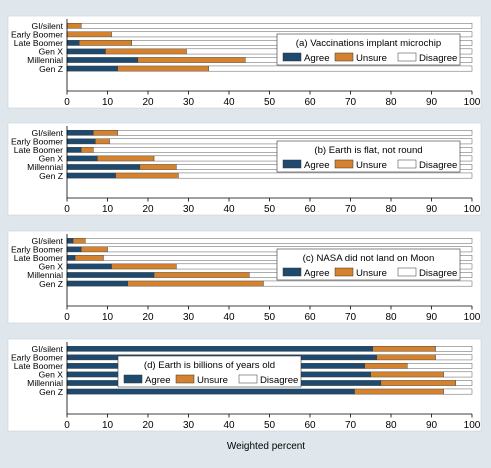 This screenshot has width=491, height=468. I want to click on panel-title: (c) NASA did not land on Moon, so click(369, 258).